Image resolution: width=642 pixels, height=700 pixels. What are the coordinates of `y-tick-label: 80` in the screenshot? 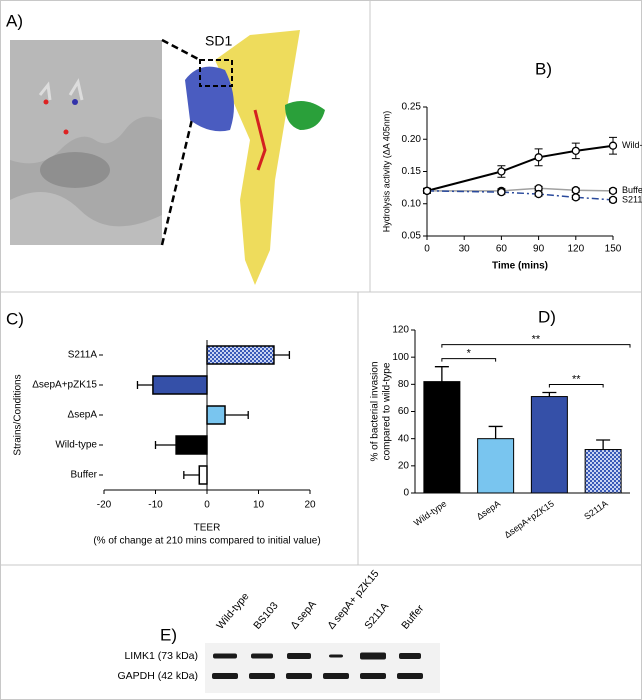 It's located at (404, 384).